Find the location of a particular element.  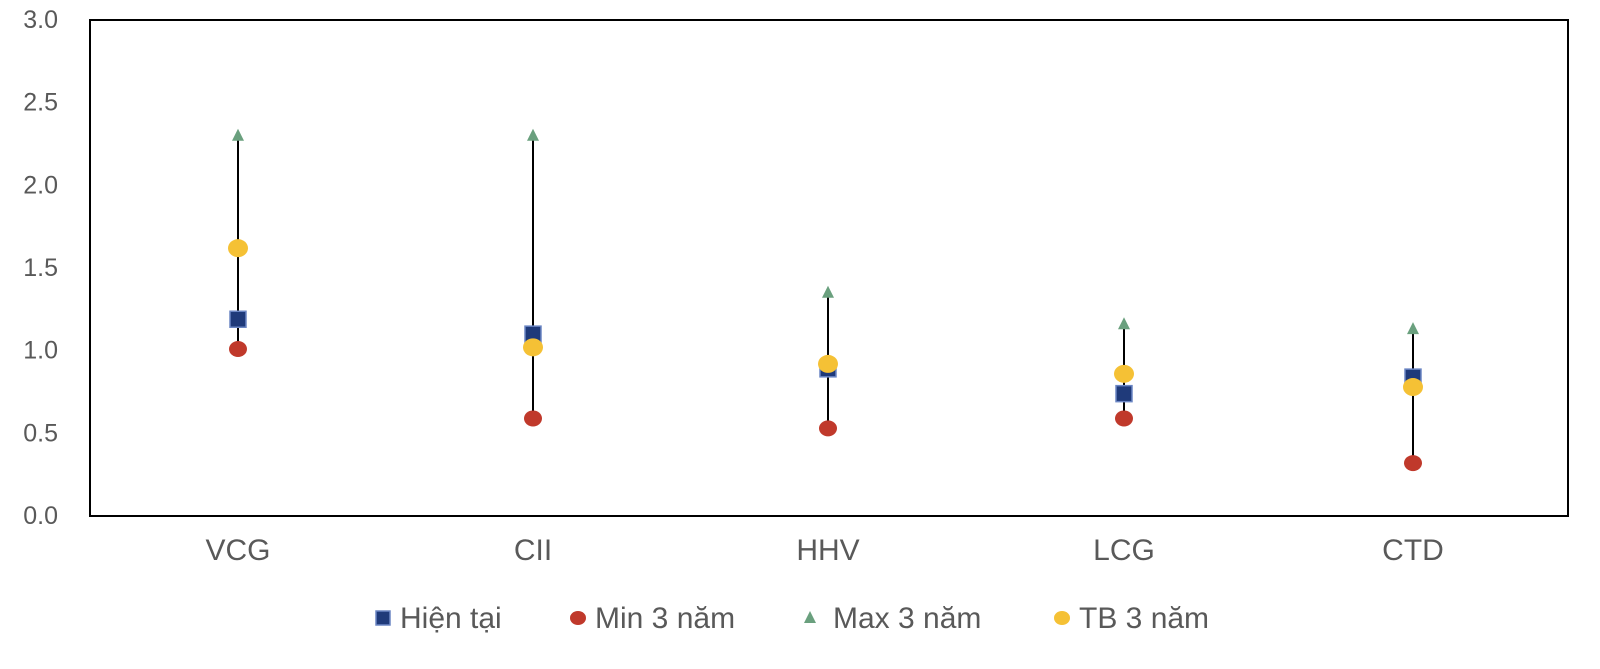

x-category-label: CII is located at coordinates (533, 550).